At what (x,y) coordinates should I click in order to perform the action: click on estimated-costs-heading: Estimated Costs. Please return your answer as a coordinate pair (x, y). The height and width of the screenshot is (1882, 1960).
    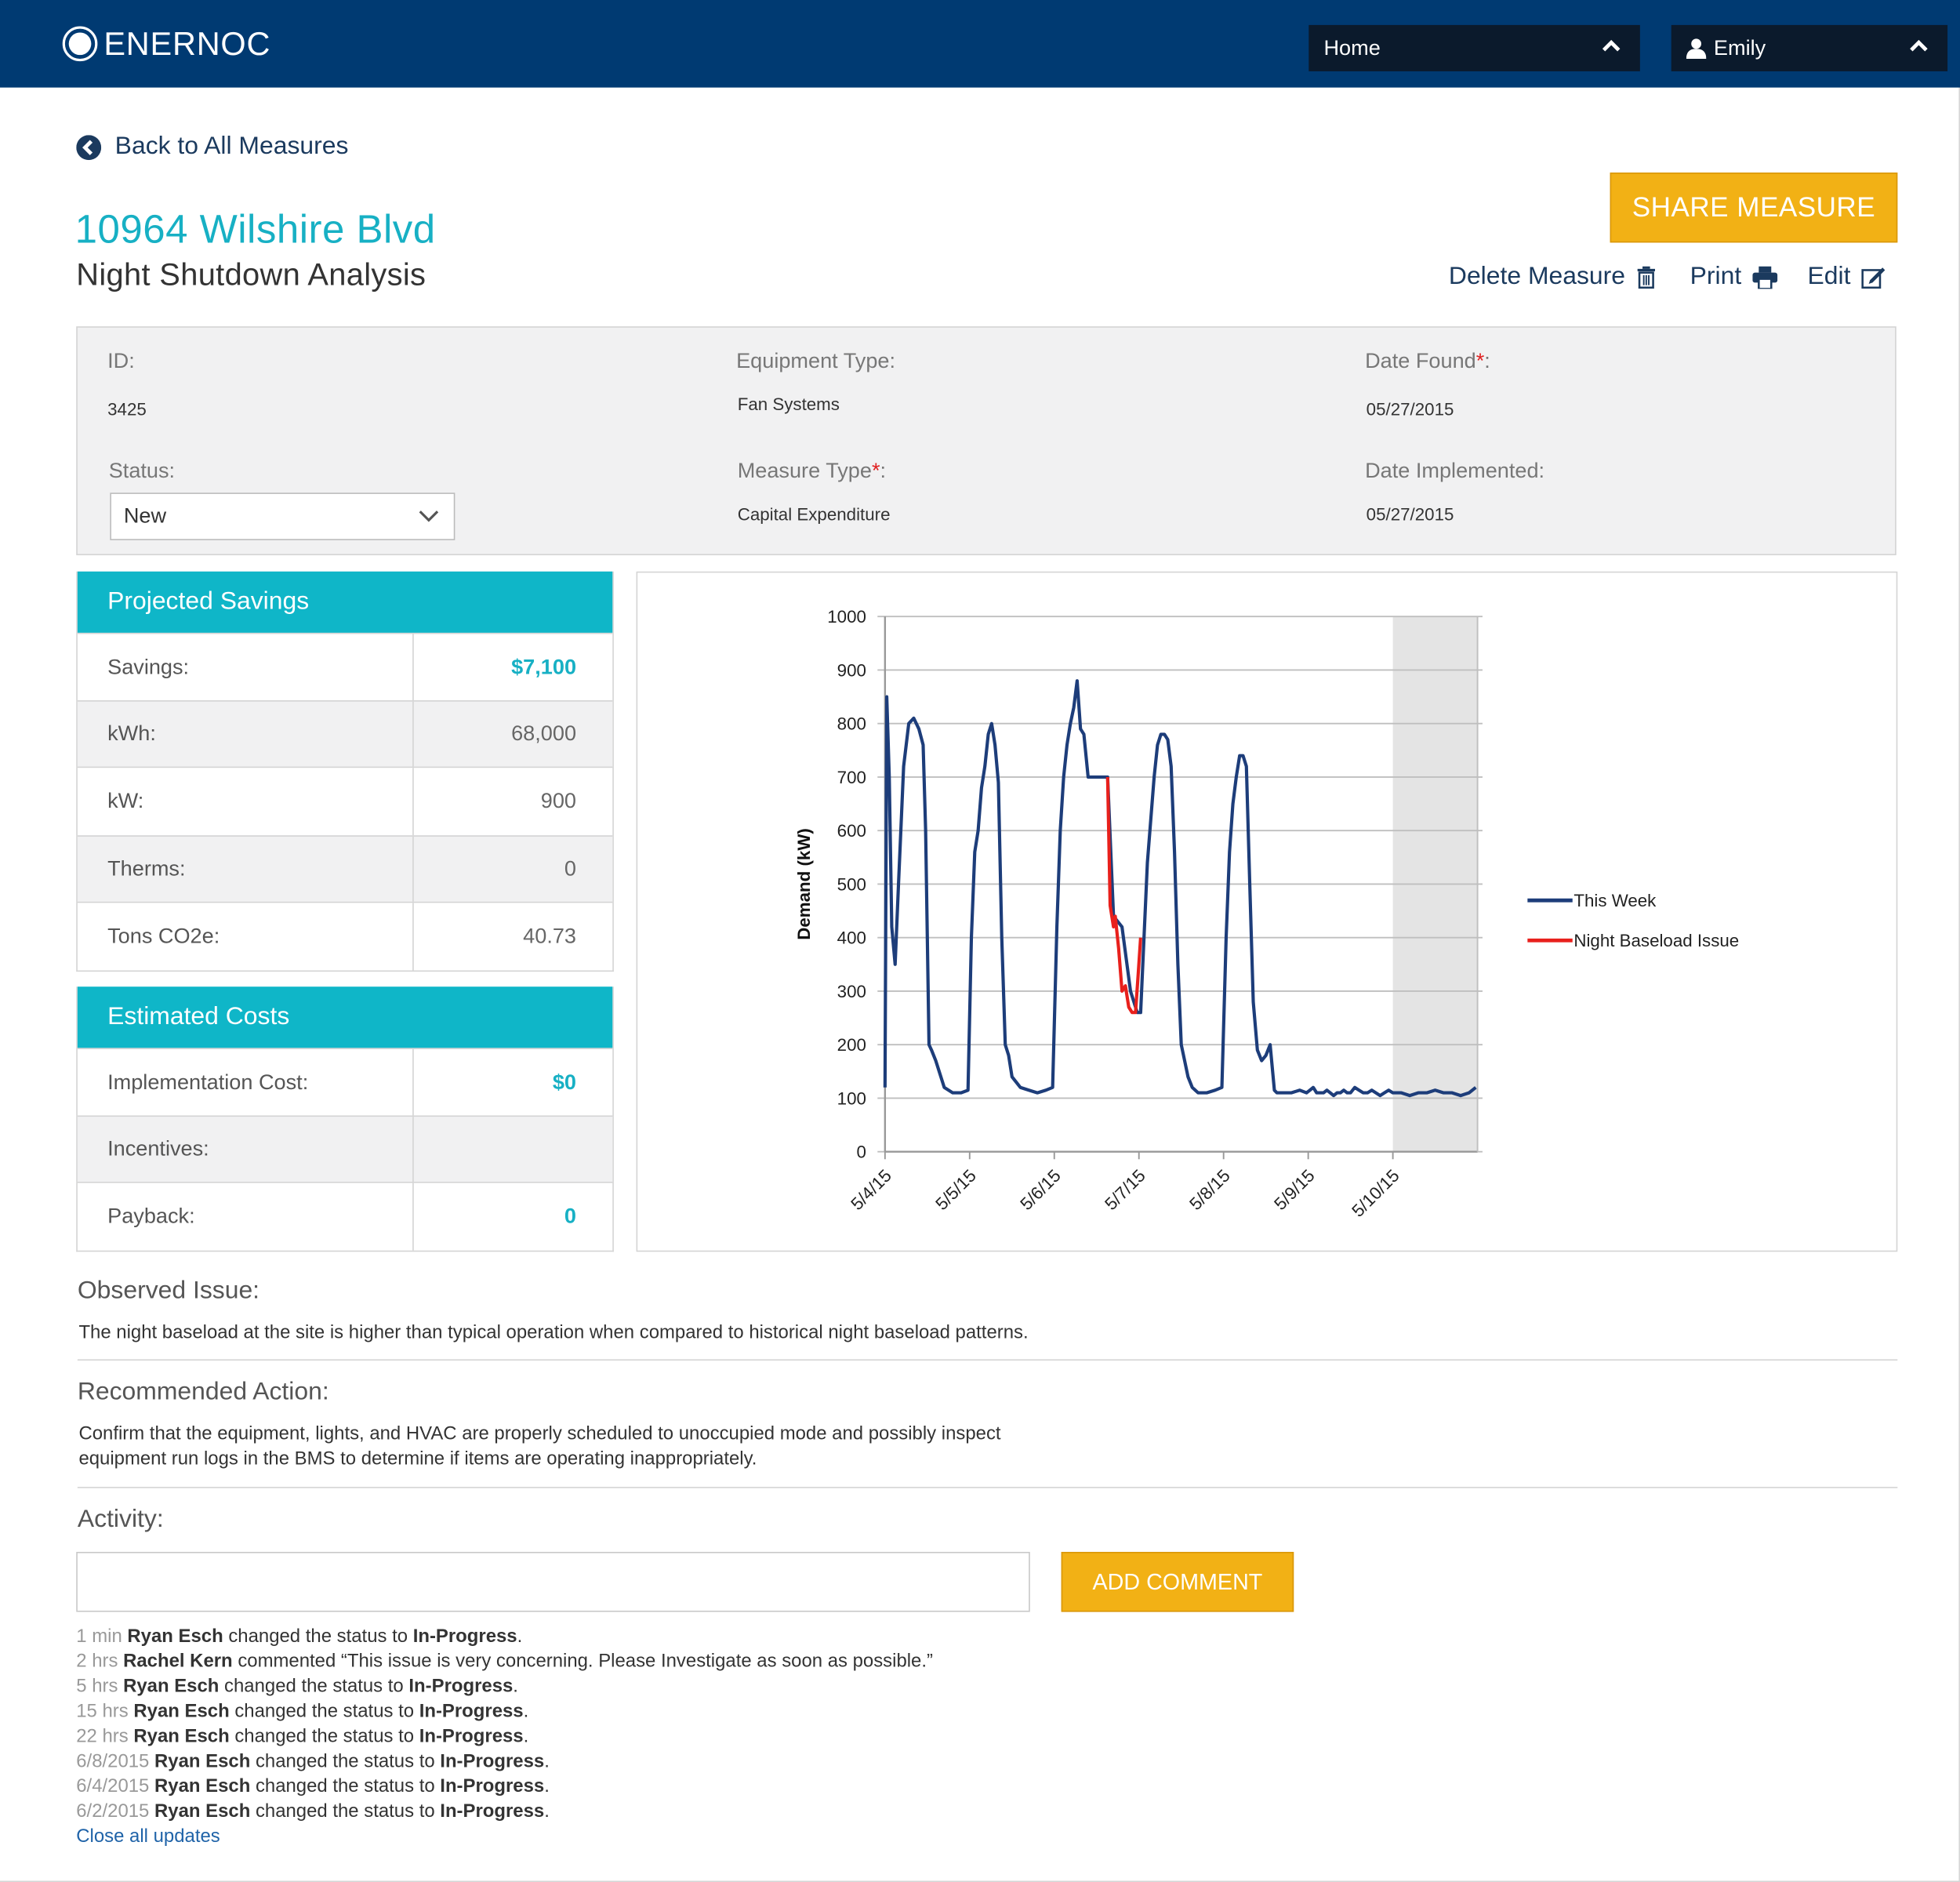
    Looking at the image, I should click on (345, 1017).